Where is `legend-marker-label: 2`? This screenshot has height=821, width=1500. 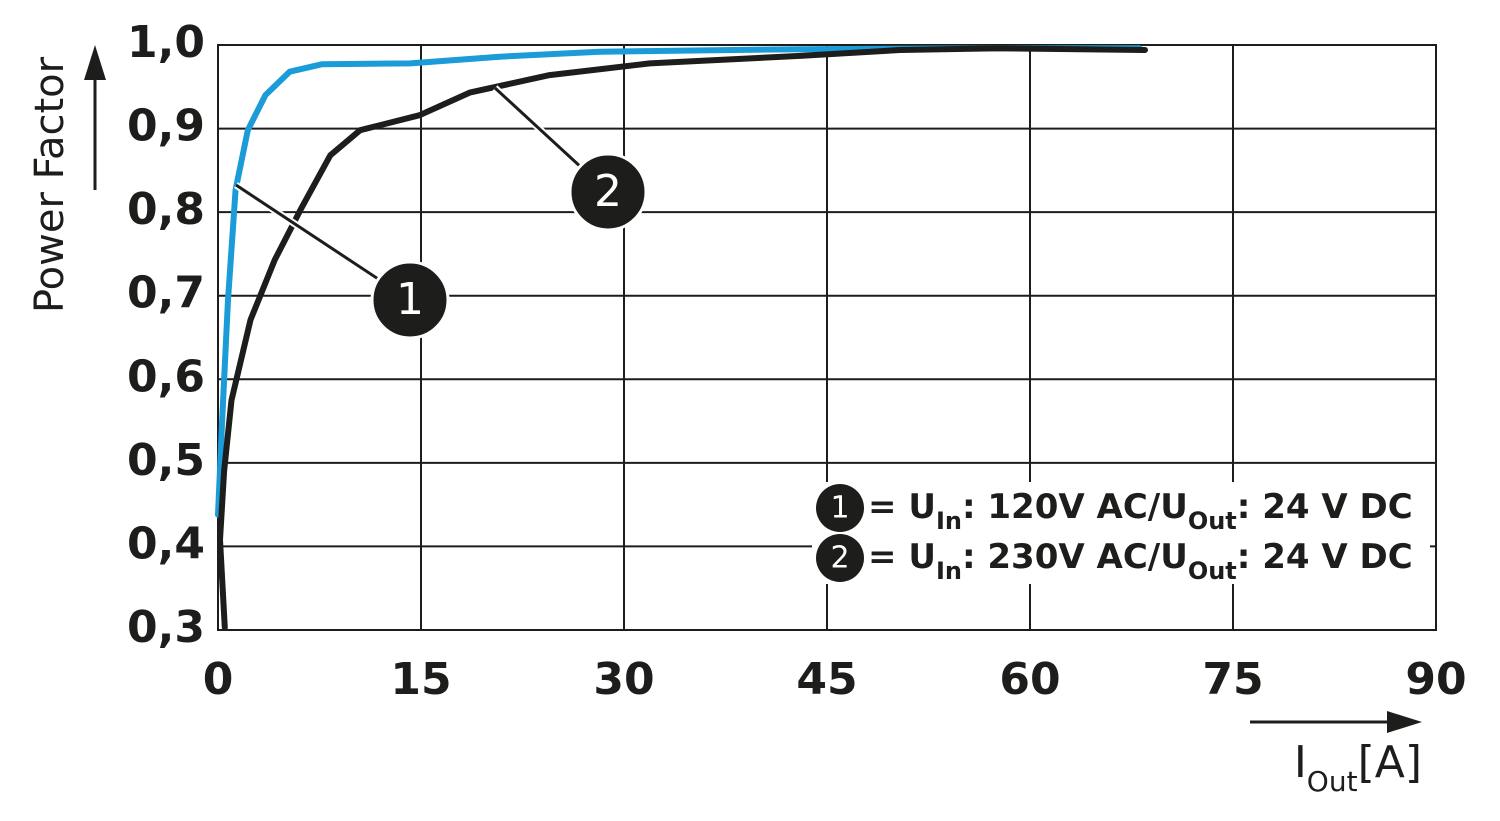
legend-marker-label: 2 is located at coordinates (839, 558).